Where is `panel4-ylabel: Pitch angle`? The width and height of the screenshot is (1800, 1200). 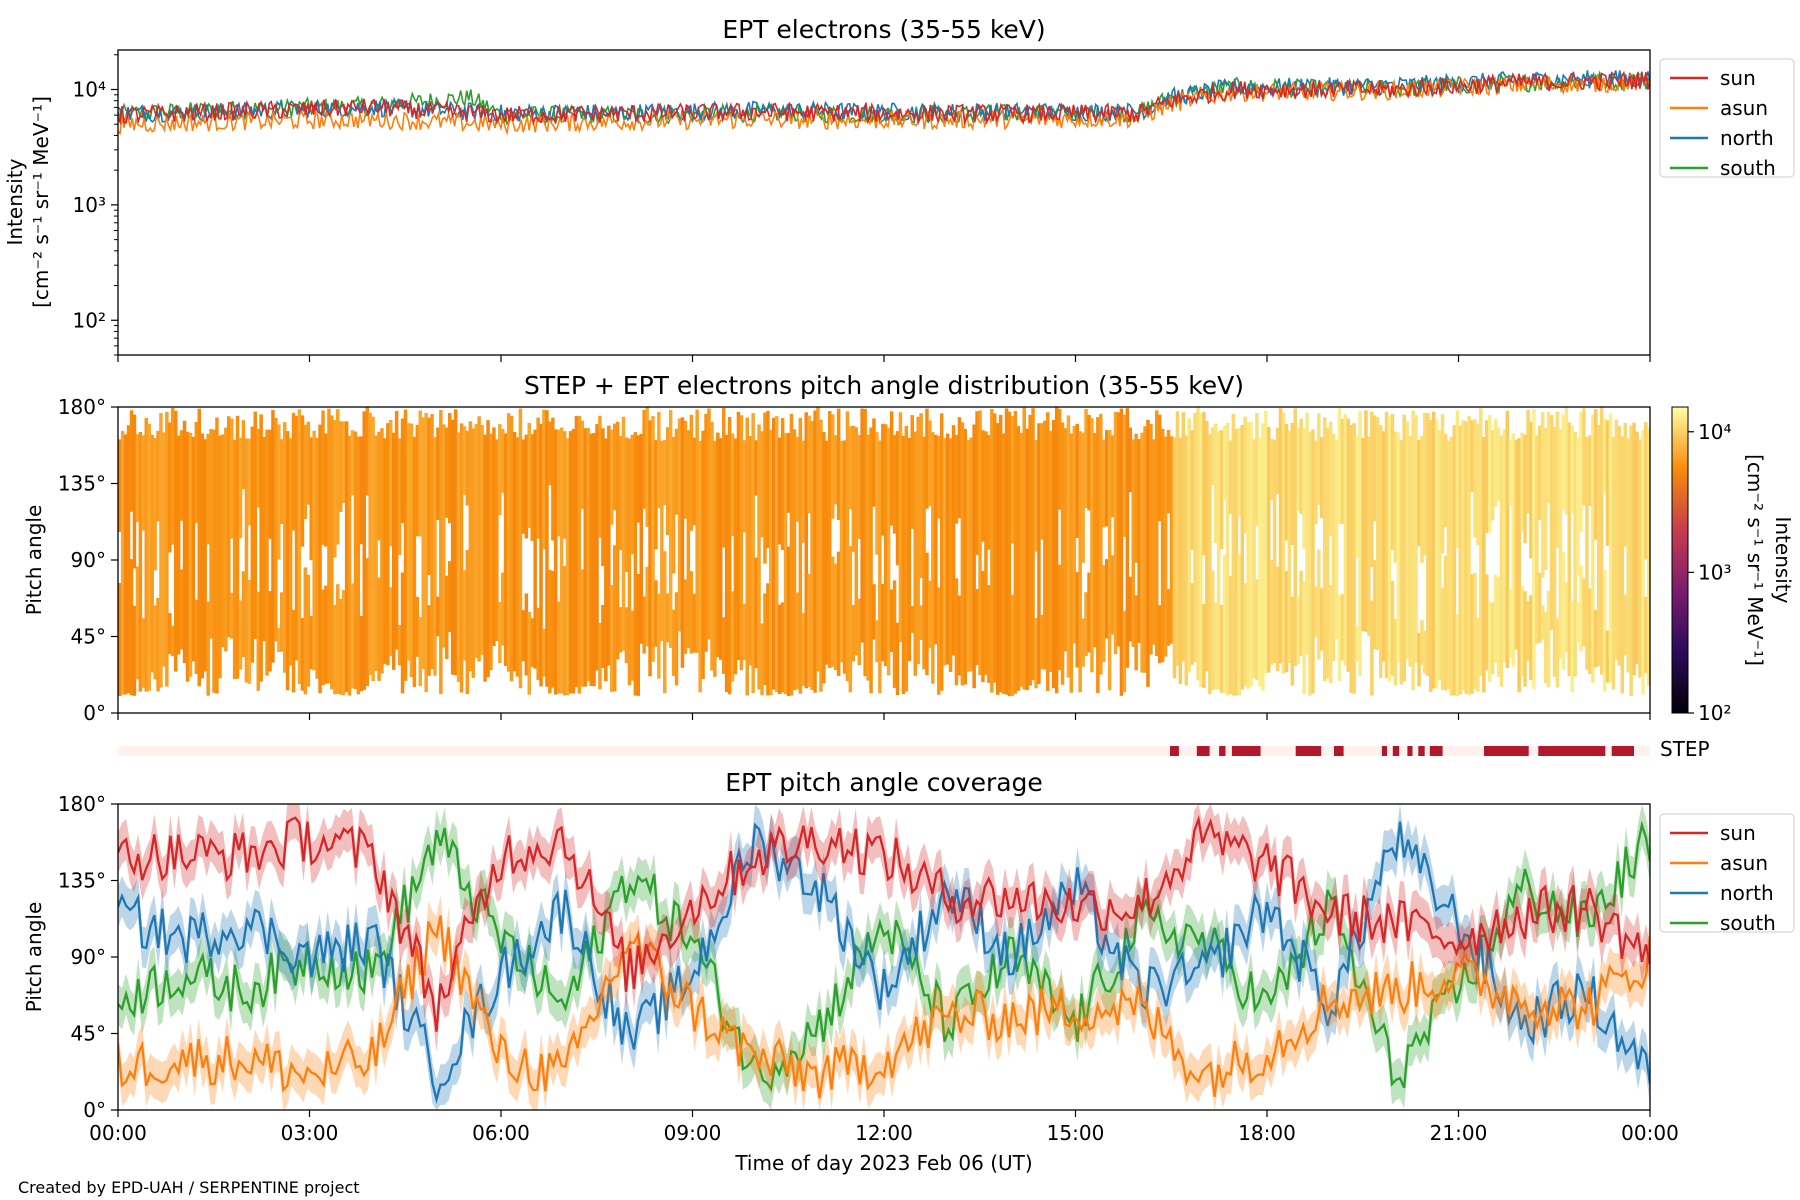 panel4-ylabel: Pitch angle is located at coordinates (34, 957).